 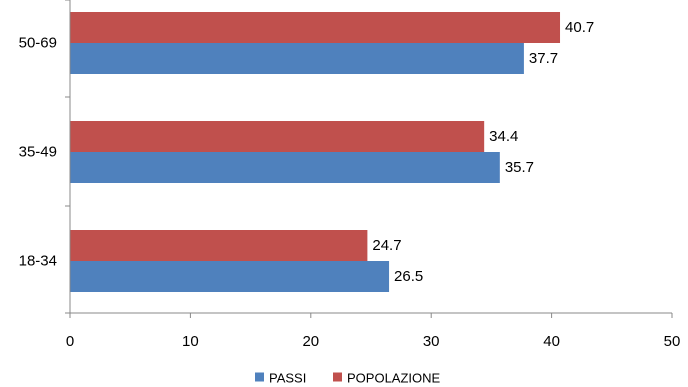 I want to click on x-tick-label-40: 40, so click(x=551, y=341).